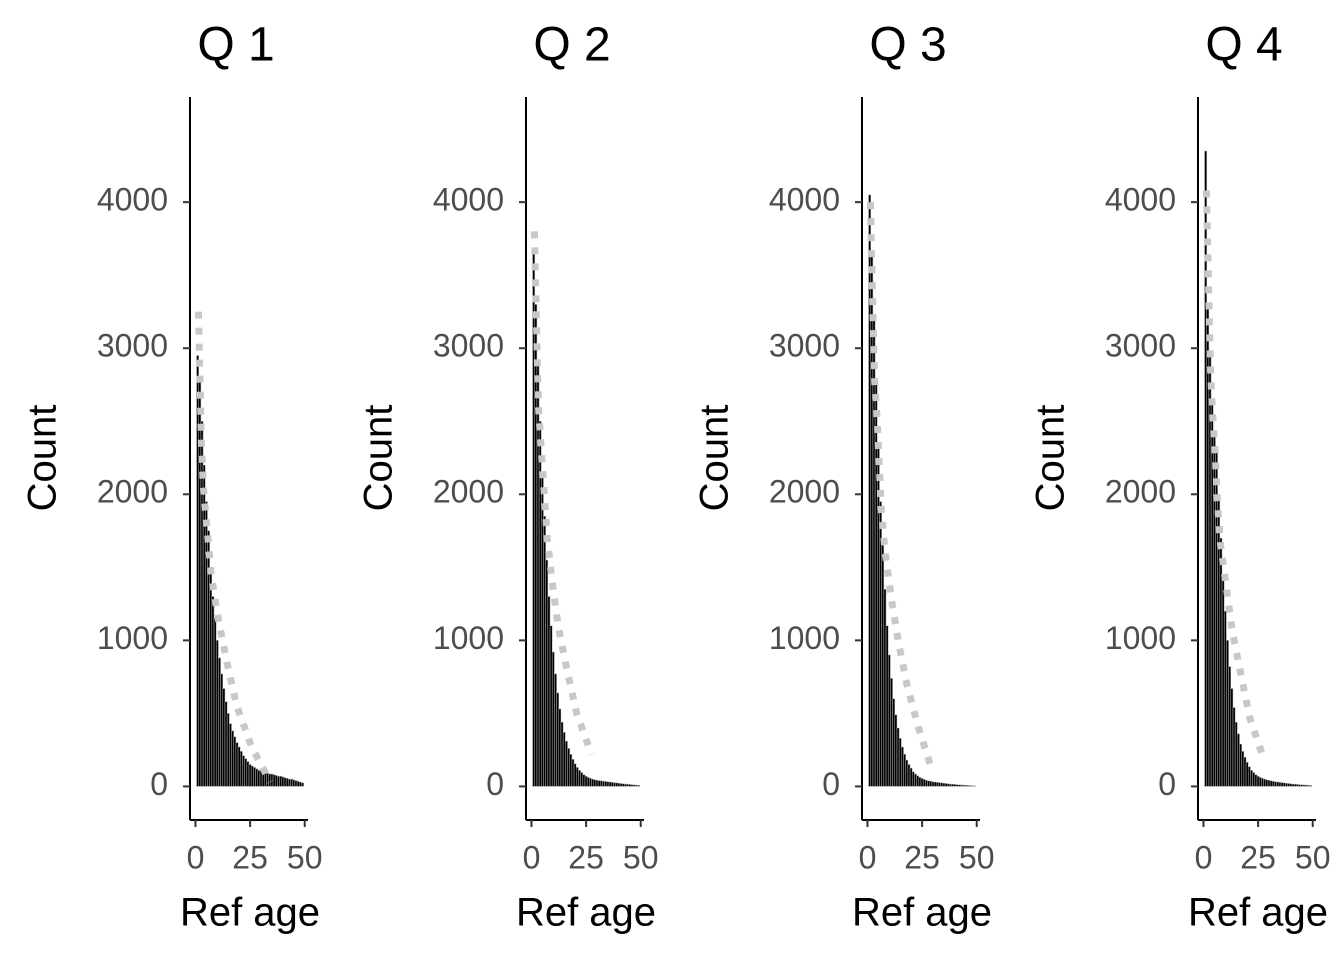 Image resolution: width=1344 pixels, height=960 pixels. I want to click on x-tick-label: 0, so click(196, 857).